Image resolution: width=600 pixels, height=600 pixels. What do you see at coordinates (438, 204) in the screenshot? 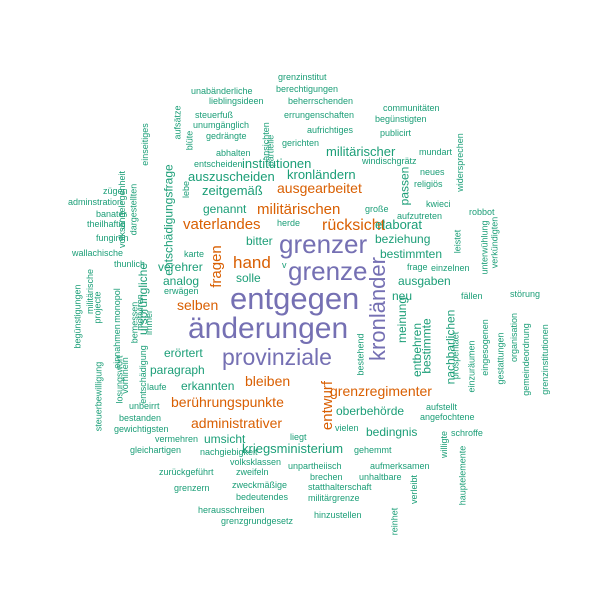
I see `cloud-word: kwieci` at bounding box center [438, 204].